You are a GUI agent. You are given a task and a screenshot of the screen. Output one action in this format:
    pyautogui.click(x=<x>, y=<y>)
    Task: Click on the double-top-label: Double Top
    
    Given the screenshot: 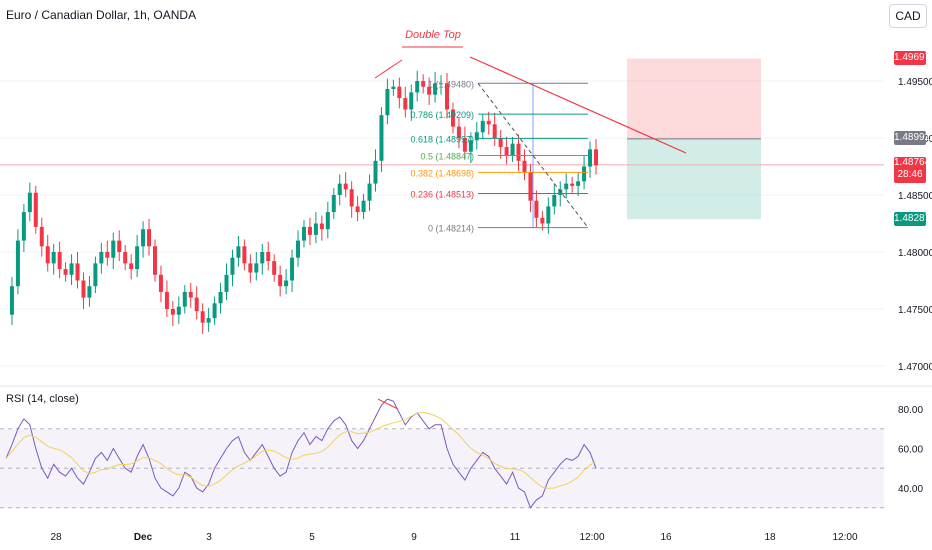 What is the action you would take?
    pyautogui.click(x=433, y=35)
    